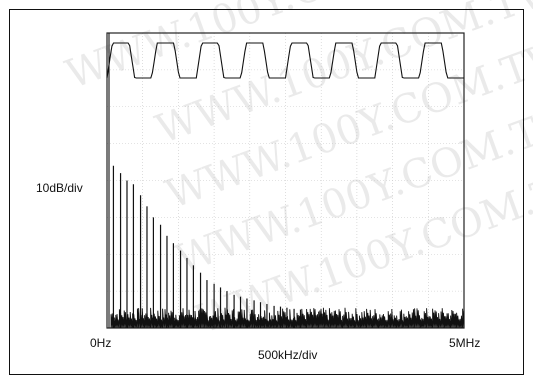 Image resolution: width=533 pixels, height=377 pixels. I want to click on noise-floor, so click(287, 318).